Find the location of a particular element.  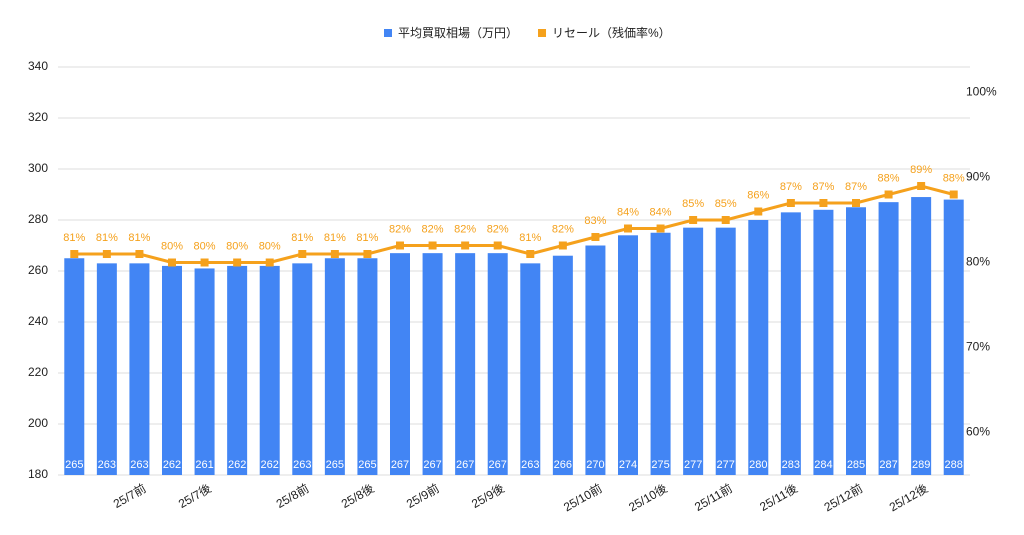

bar-value-label: 287 is located at coordinates (888, 465).